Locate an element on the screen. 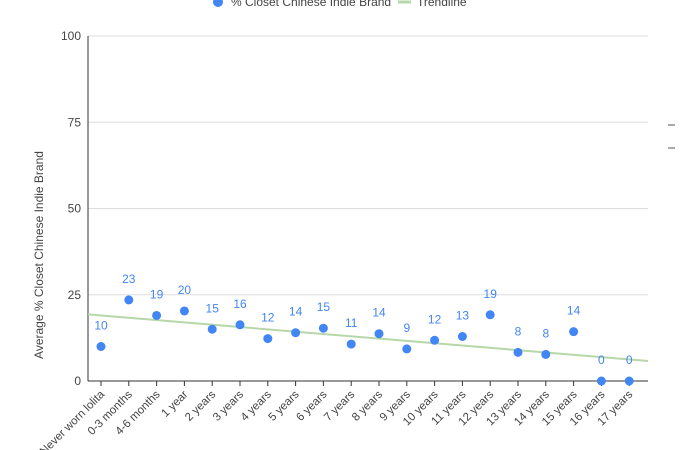  data-label: 9 is located at coordinates (406, 328).